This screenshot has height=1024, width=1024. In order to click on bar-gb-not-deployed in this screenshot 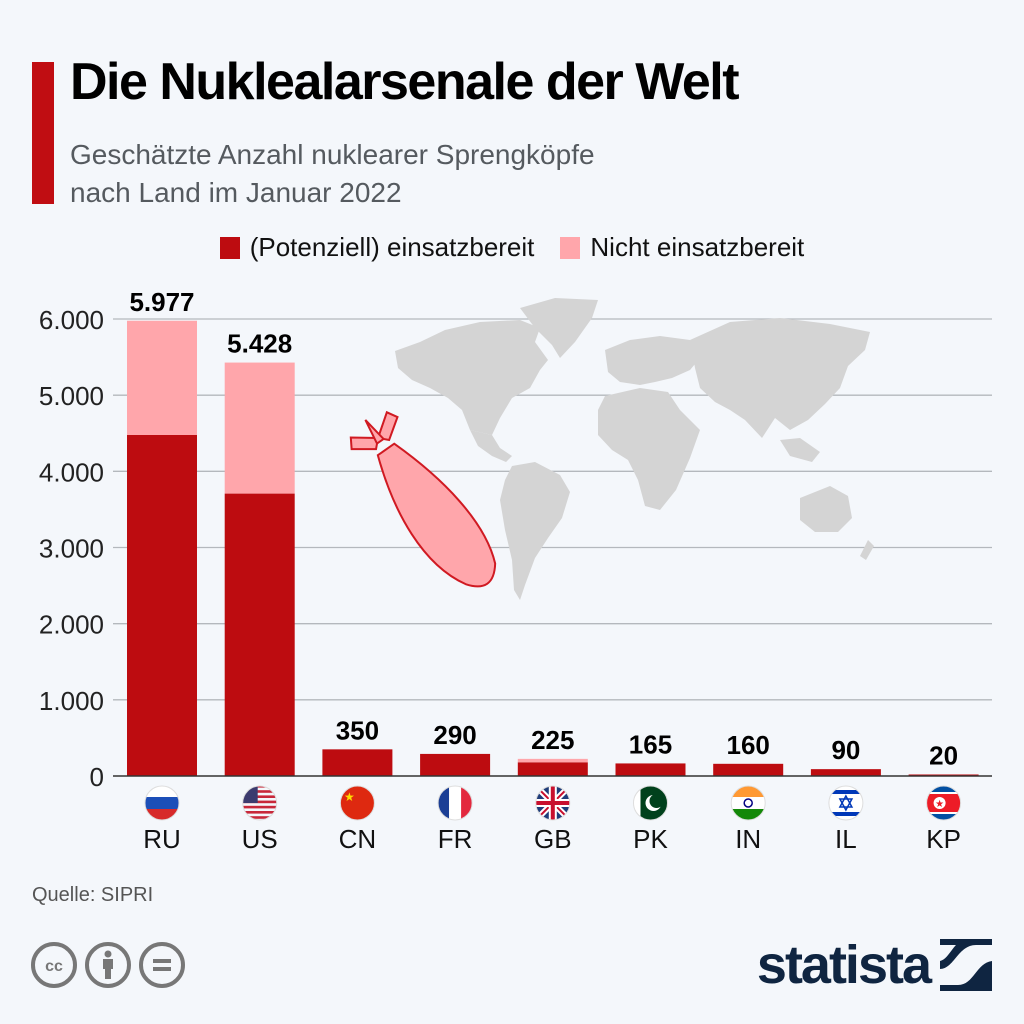, I will do `click(552, 760)`.